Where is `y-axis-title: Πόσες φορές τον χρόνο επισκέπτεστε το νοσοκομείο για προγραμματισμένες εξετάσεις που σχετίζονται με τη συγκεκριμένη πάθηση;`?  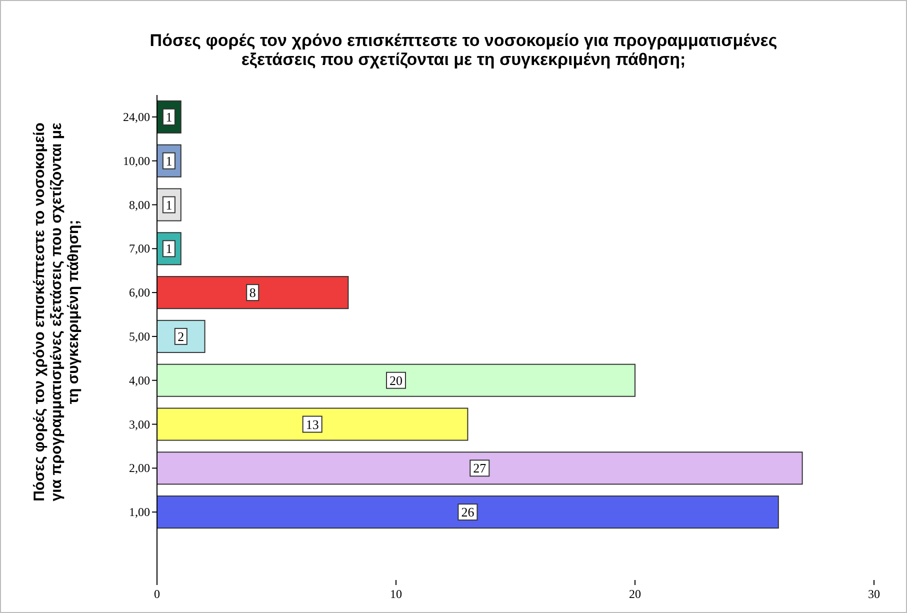
y-axis-title: Πόσες φορές τον χρόνο επισκέπτεστε το νοσοκομείο για προγραμματισμένες εξετάσεις που σχετίζονται με τη συγκεκριμένη πάθηση; is located at coordinates (56, 312).